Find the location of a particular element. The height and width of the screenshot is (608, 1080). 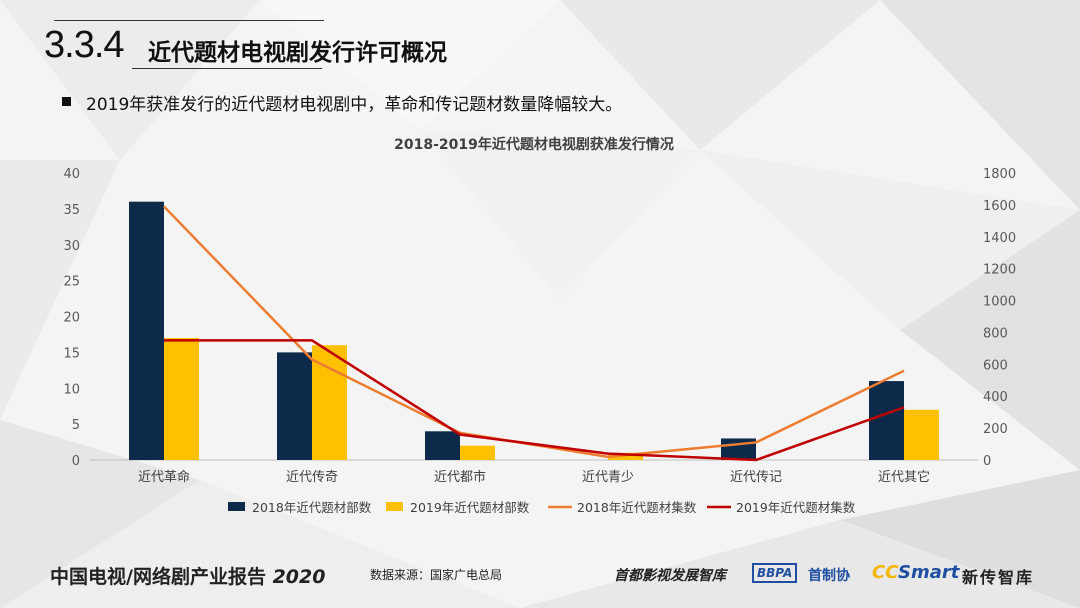

logo-bbpa-mark: BBPA is located at coordinates (775, 573).